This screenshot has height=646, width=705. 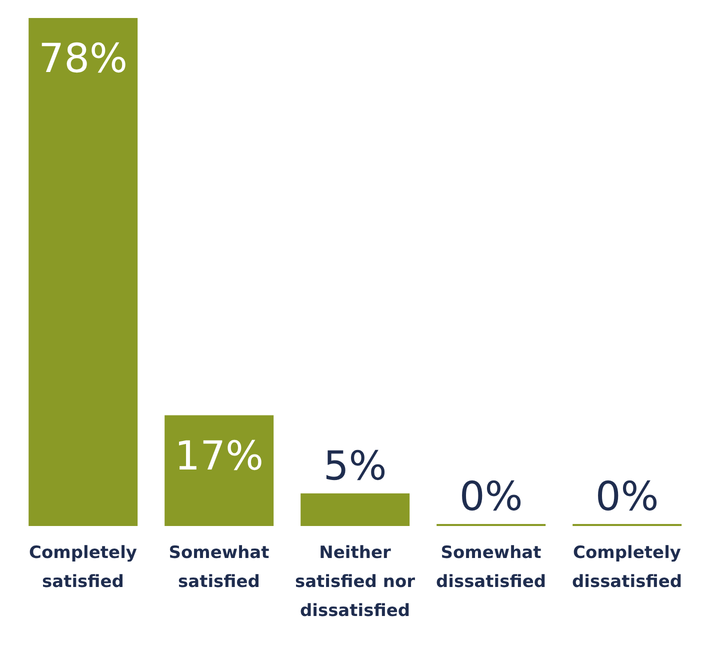 What do you see at coordinates (355, 466) in the screenshot?
I see `data-label: 5%` at bounding box center [355, 466].